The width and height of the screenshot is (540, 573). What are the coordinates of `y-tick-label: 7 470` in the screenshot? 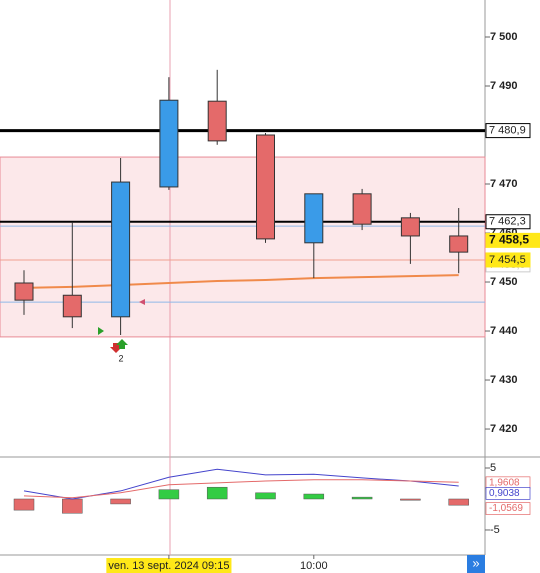 It's located at (504, 184).